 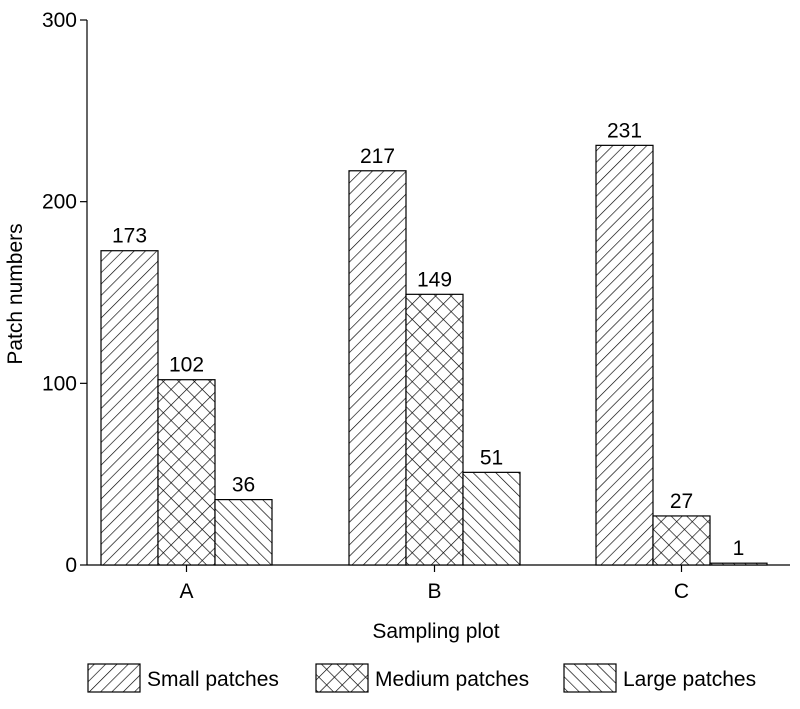 I want to click on x-tick-label-A: A, so click(x=186, y=591).